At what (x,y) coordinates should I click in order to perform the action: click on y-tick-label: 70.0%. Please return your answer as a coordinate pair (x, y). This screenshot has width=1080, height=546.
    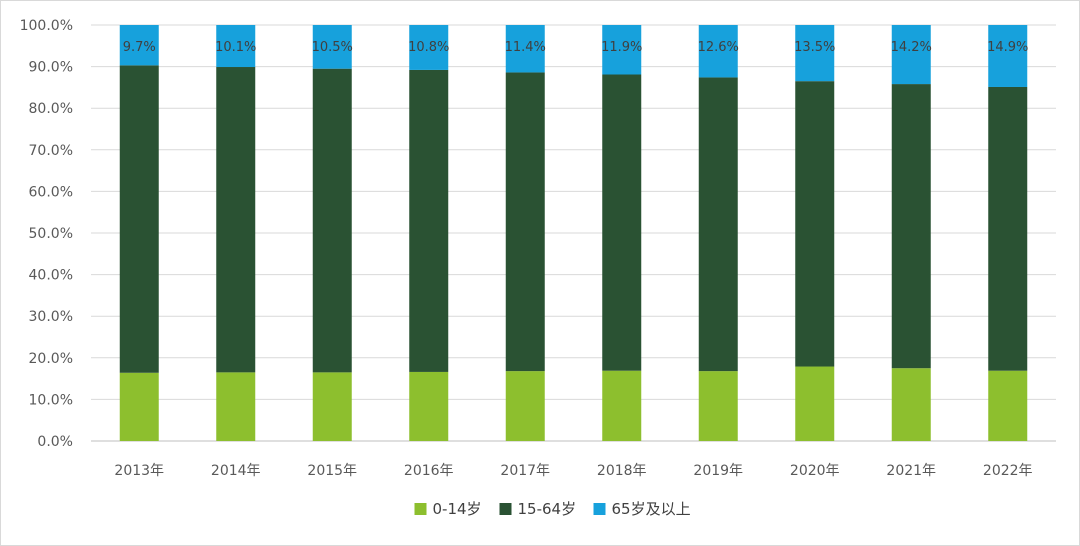
    Looking at the image, I should click on (51, 151).